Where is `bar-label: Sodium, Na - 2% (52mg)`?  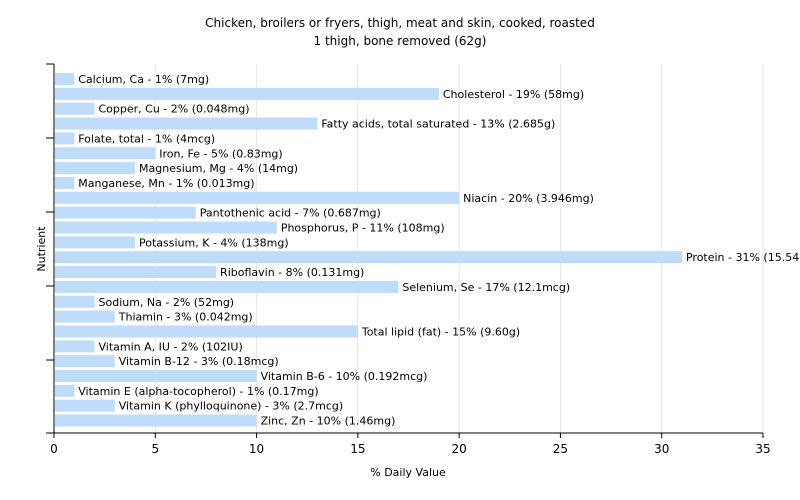
bar-label: Sodium, Na - 2% (52mg) is located at coordinates (167, 302).